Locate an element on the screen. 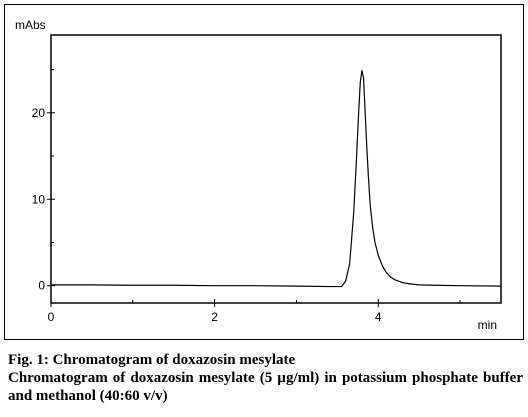 This screenshot has height=417, width=528. y-axis-label: mAbs is located at coordinates (30, 25).